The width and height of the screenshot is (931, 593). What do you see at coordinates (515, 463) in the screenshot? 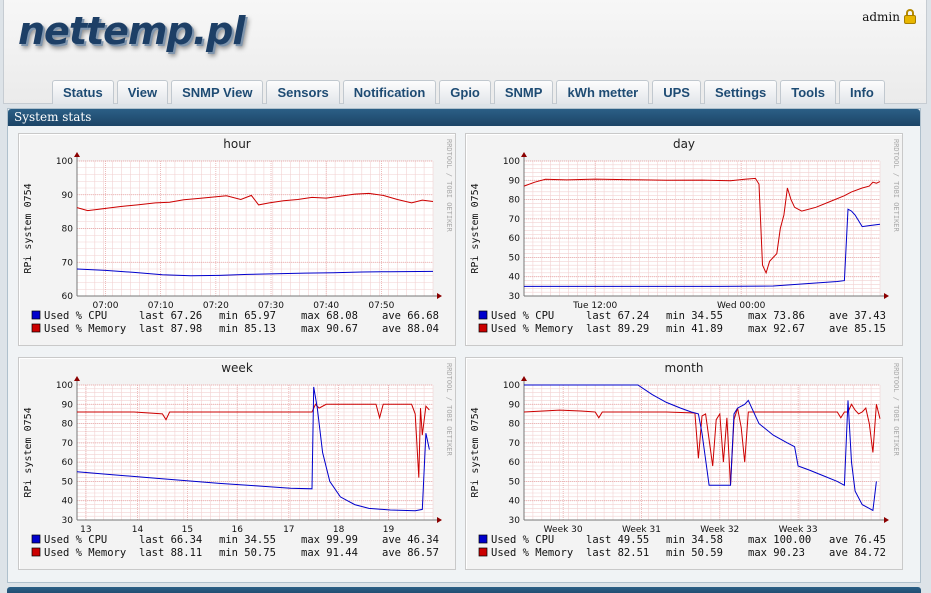
I see `y-tick-label: 60` at bounding box center [515, 463].